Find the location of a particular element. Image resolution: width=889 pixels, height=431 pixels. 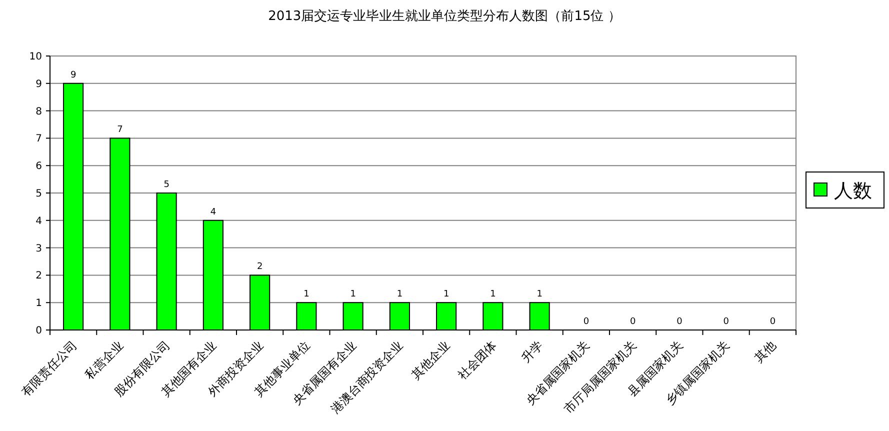

y-tick-label: 5 is located at coordinates (39, 194).